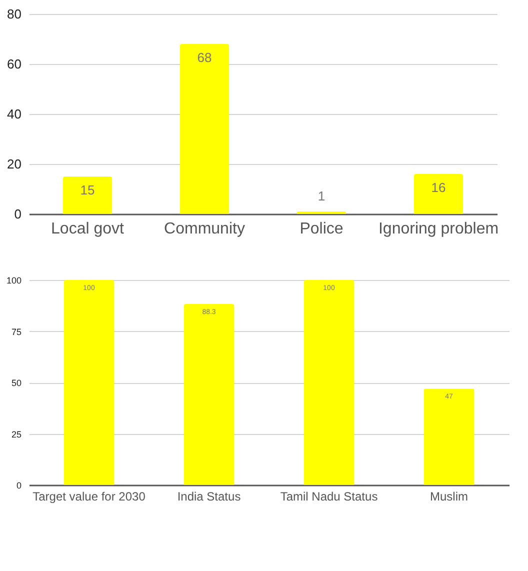  Describe the element at coordinates (88, 229) in the screenshot. I see `x-tick-label: Local govt` at that location.